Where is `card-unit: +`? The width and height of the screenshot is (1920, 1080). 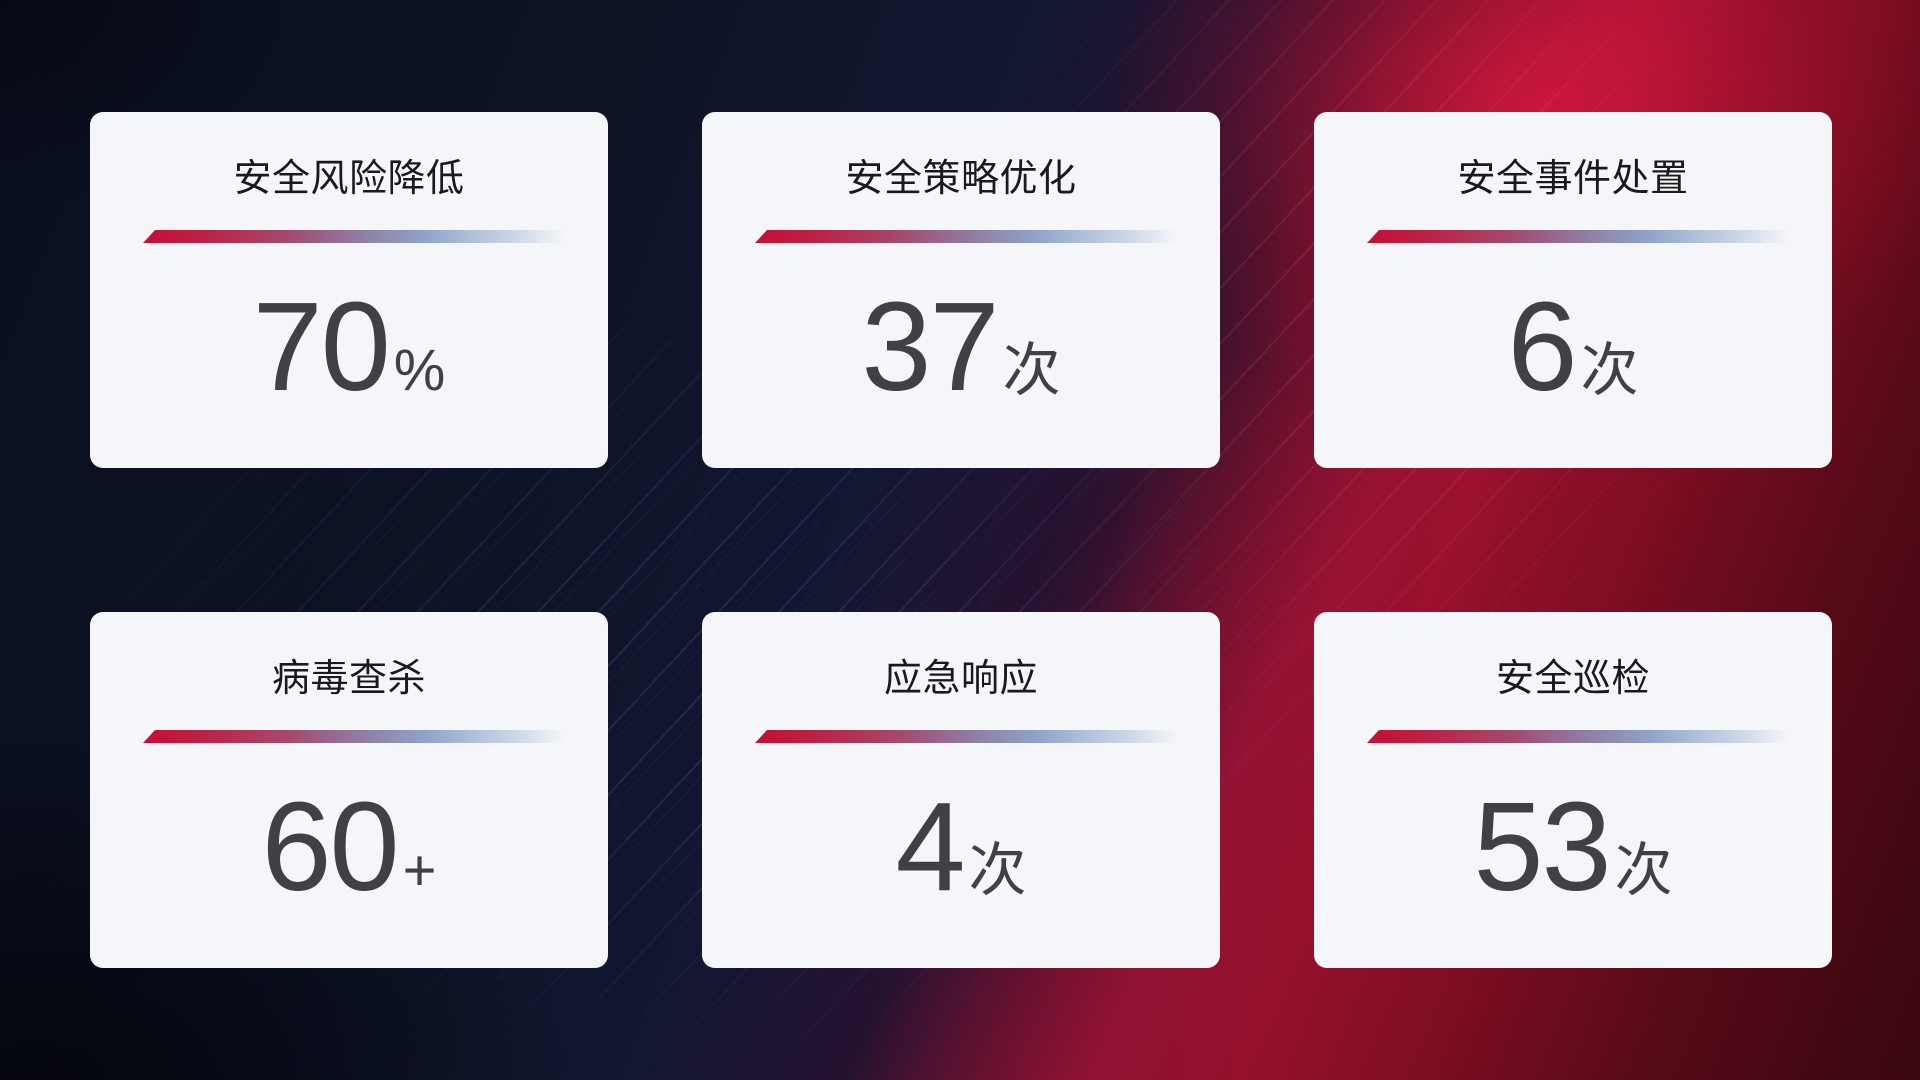
card-unit: + is located at coordinates (419, 870).